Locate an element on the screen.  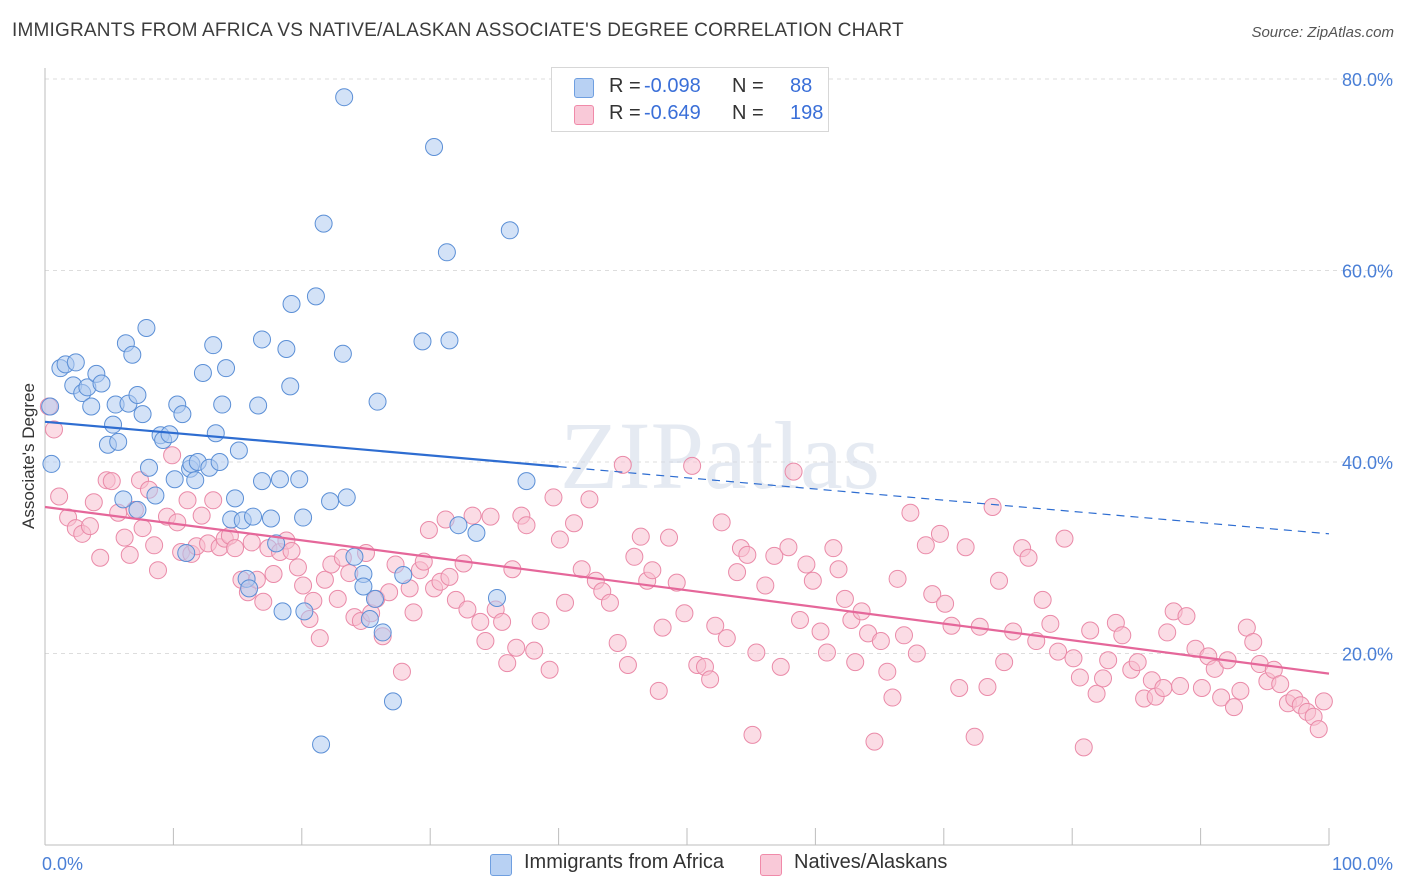
legend-swatch-blue is located at coordinates (584, 88).